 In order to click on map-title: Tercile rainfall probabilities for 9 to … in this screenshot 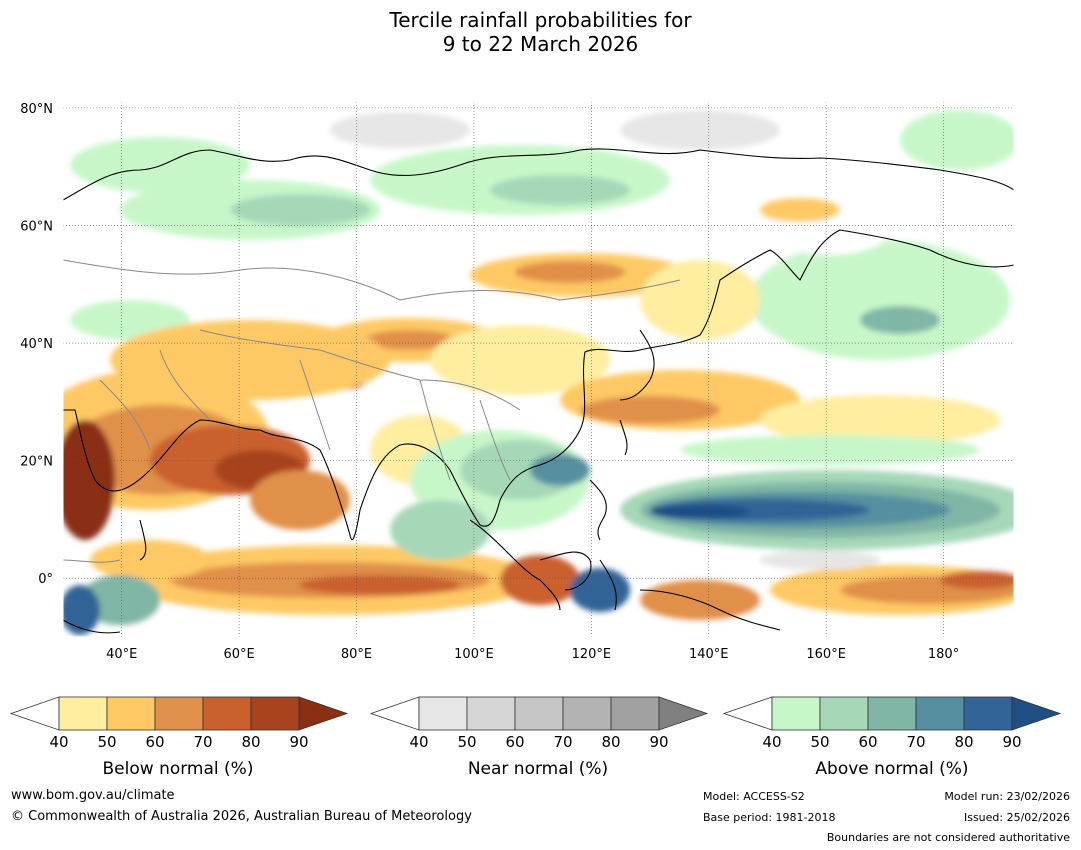, I will do `click(540, 32)`.